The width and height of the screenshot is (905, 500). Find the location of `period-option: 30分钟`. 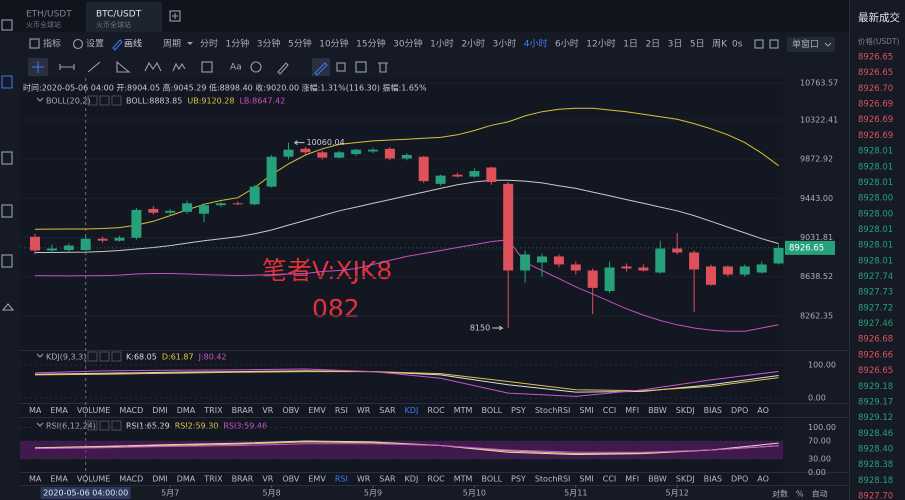

period-option: 30分钟 is located at coordinates (407, 44).